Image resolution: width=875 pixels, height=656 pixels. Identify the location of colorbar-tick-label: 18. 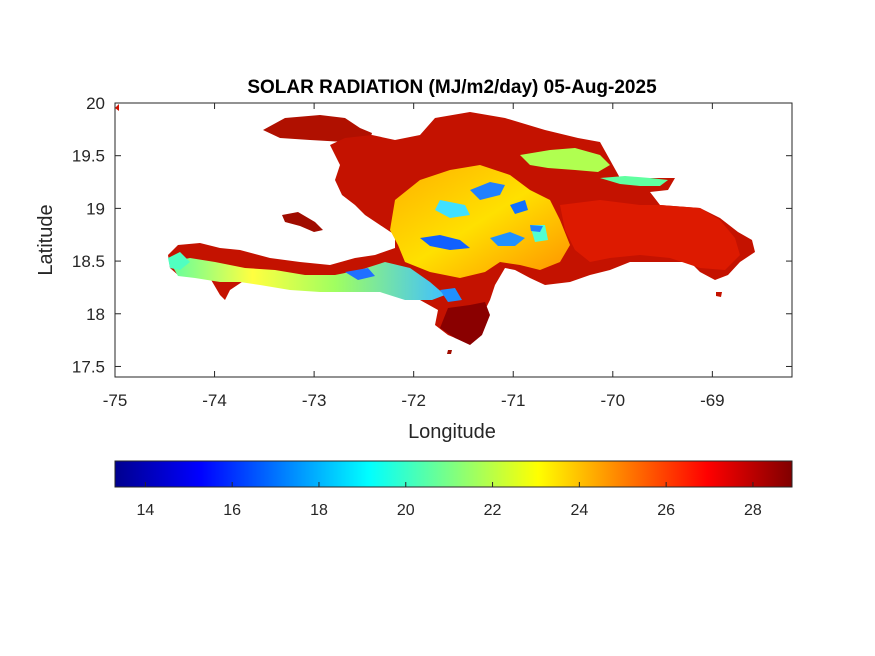
(319, 510).